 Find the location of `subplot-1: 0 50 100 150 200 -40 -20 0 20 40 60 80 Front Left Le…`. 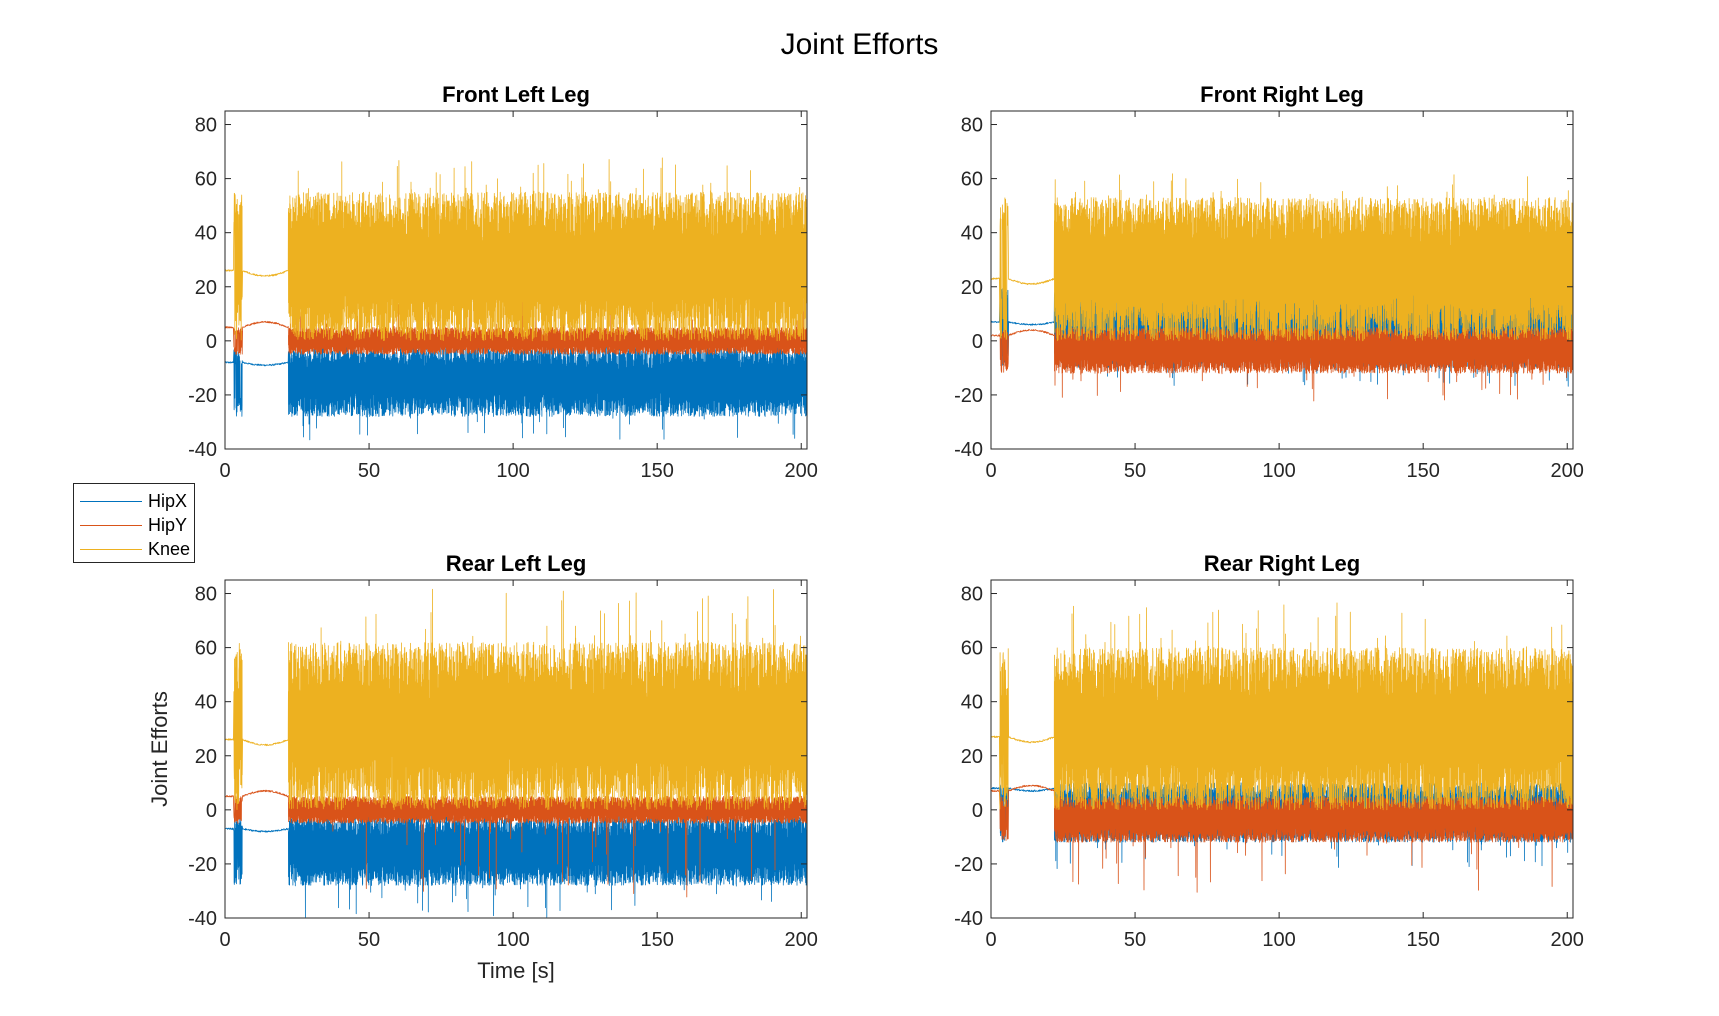

subplot-1: 0 50 100 150 200 -40 -20 0 20 40 60 80 Front Left Le… is located at coordinates (503, 282).